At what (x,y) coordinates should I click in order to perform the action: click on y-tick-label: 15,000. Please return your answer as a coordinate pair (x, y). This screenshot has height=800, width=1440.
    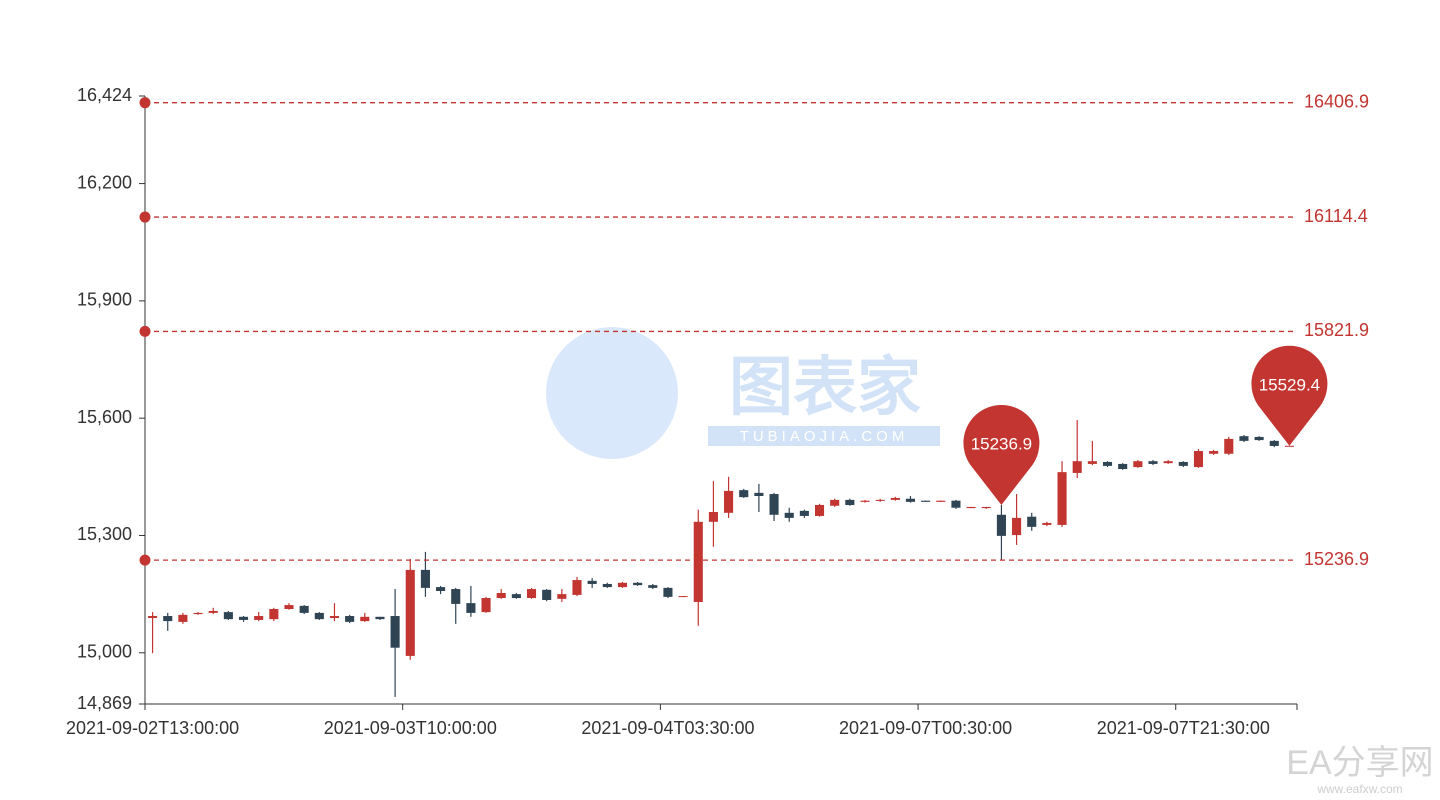
    Looking at the image, I should click on (104, 652).